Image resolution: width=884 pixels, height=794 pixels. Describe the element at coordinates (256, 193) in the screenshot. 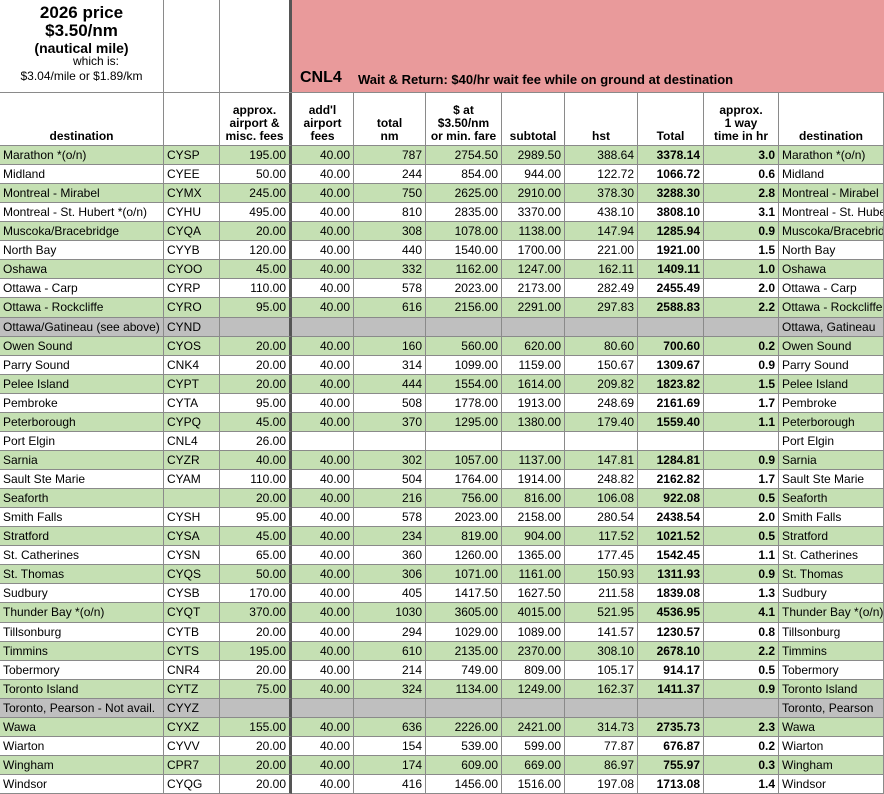

I see `table-cell: 245.00` at that location.